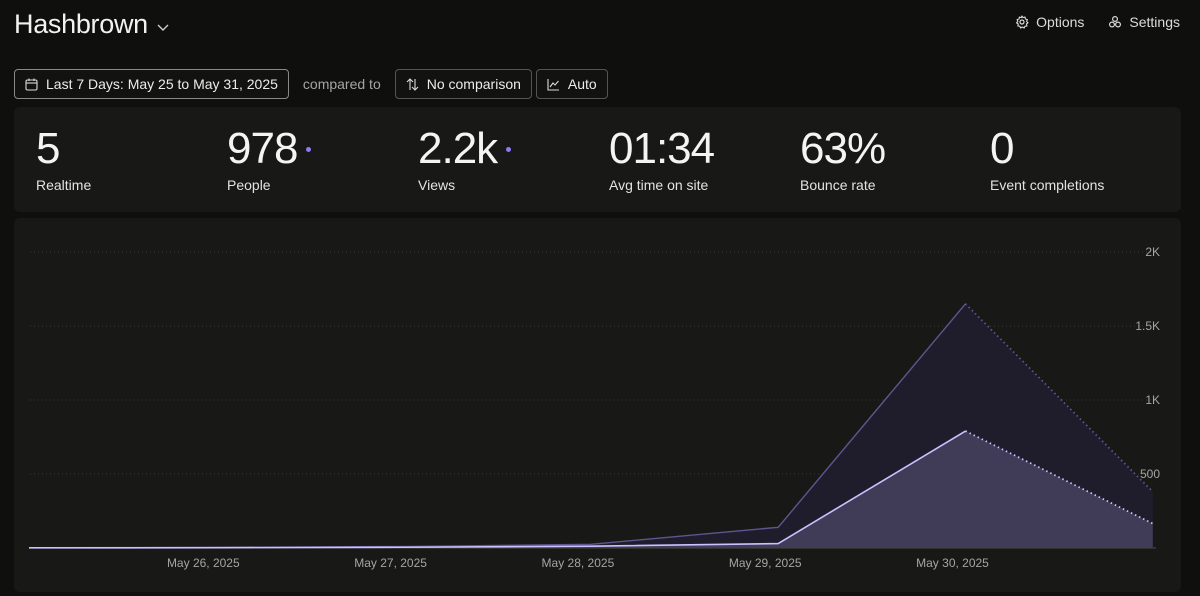 The image size is (1200, 596). Describe the element at coordinates (1047, 185) in the screenshot. I see `stat-label: Event completions` at that location.